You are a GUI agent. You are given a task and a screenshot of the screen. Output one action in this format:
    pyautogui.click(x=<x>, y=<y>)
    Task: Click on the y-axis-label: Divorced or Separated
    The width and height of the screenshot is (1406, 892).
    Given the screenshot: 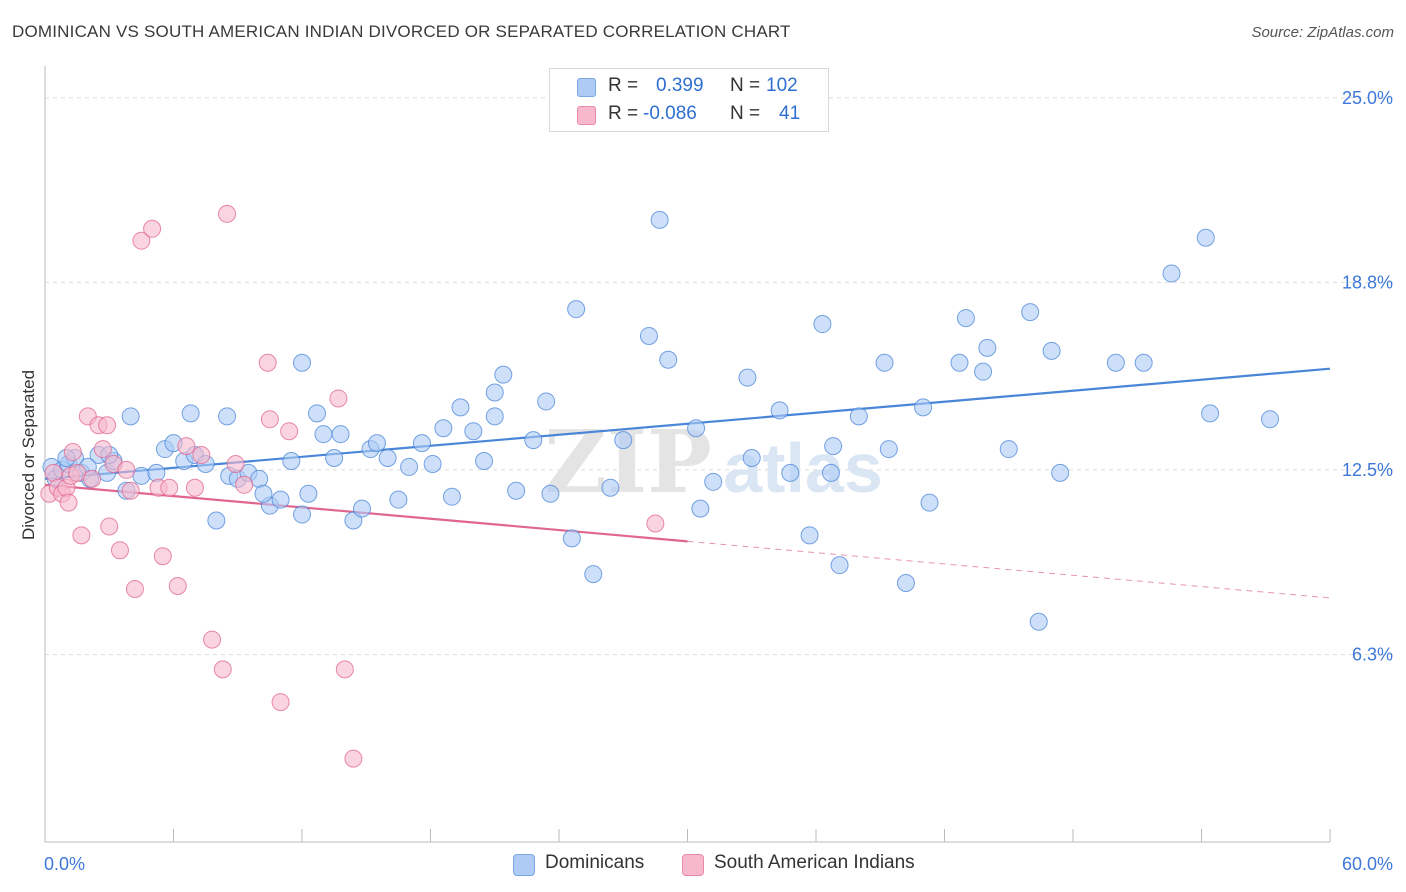 What is the action you would take?
    pyautogui.click(x=28, y=455)
    